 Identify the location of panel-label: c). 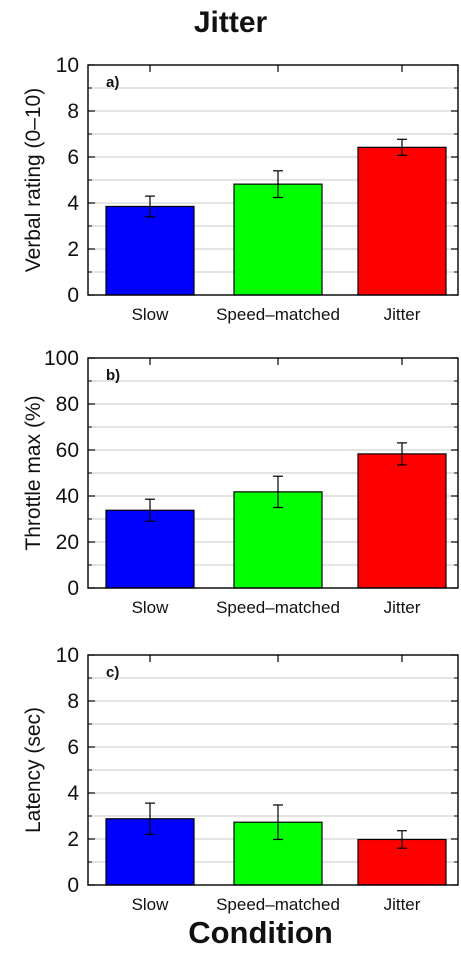
(112, 672).